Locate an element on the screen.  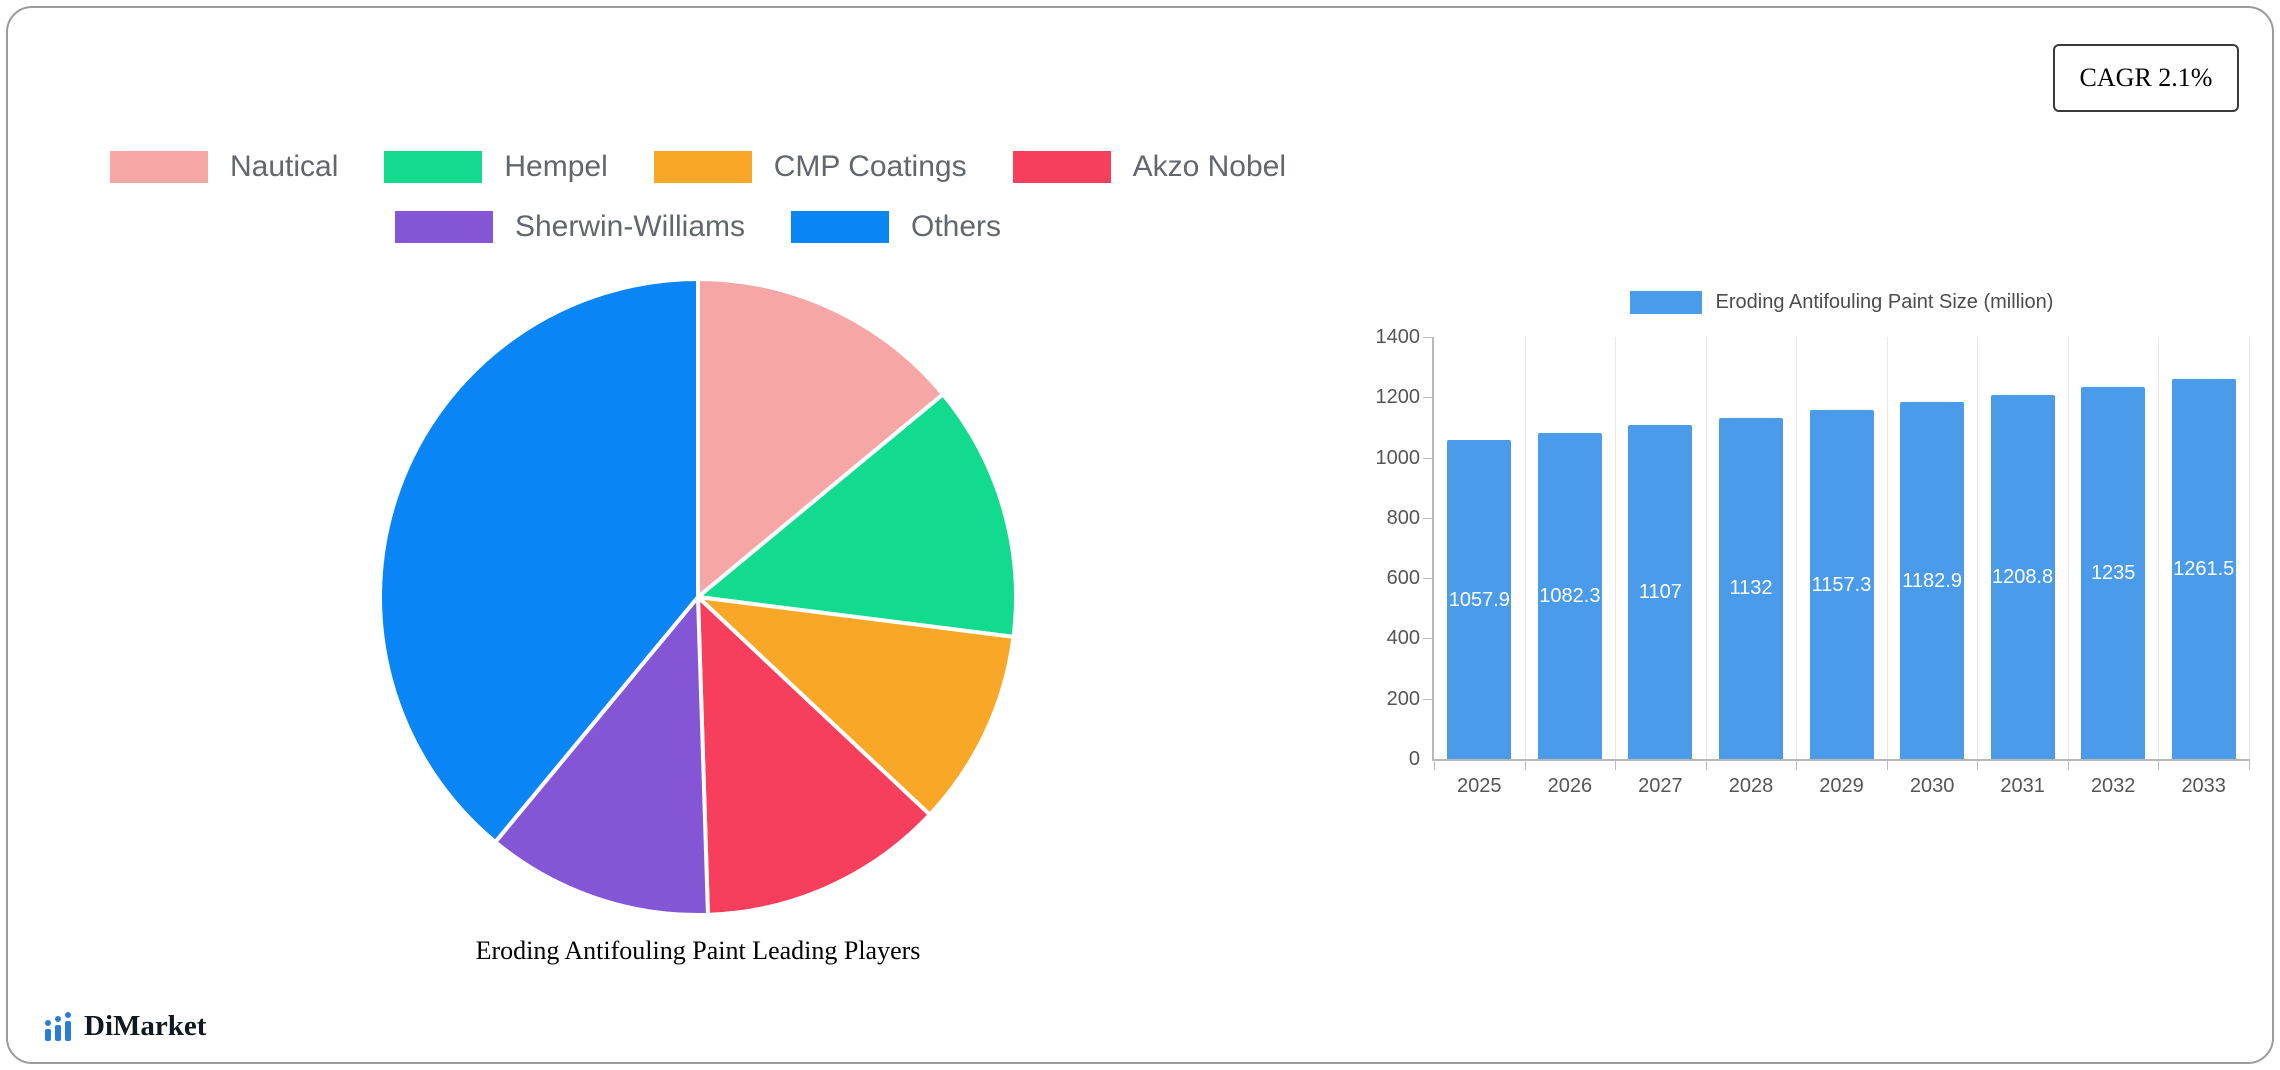
x-axis-label: 2032 is located at coordinates (2113, 786).